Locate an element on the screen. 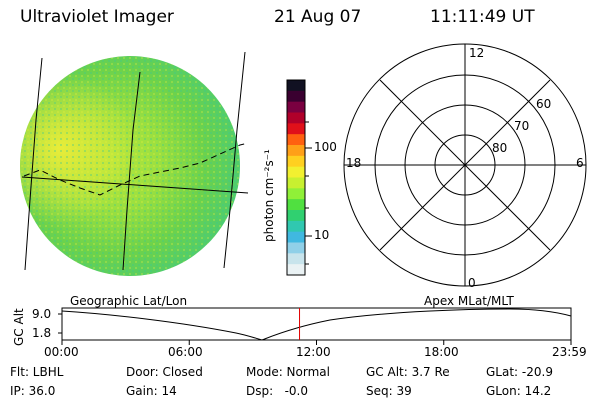 This screenshot has width=600, height=400. magnetic-equator-line is located at coordinates (136, 169).